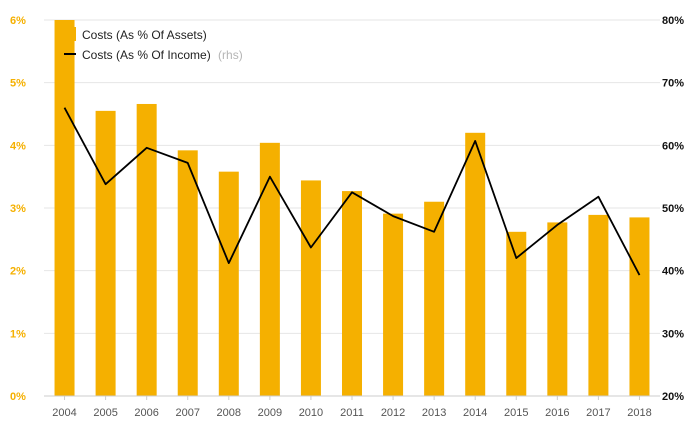 The image size is (700, 433). Describe the element at coordinates (673, 334) in the screenshot. I see `y-right-tick-label: 30%` at that location.